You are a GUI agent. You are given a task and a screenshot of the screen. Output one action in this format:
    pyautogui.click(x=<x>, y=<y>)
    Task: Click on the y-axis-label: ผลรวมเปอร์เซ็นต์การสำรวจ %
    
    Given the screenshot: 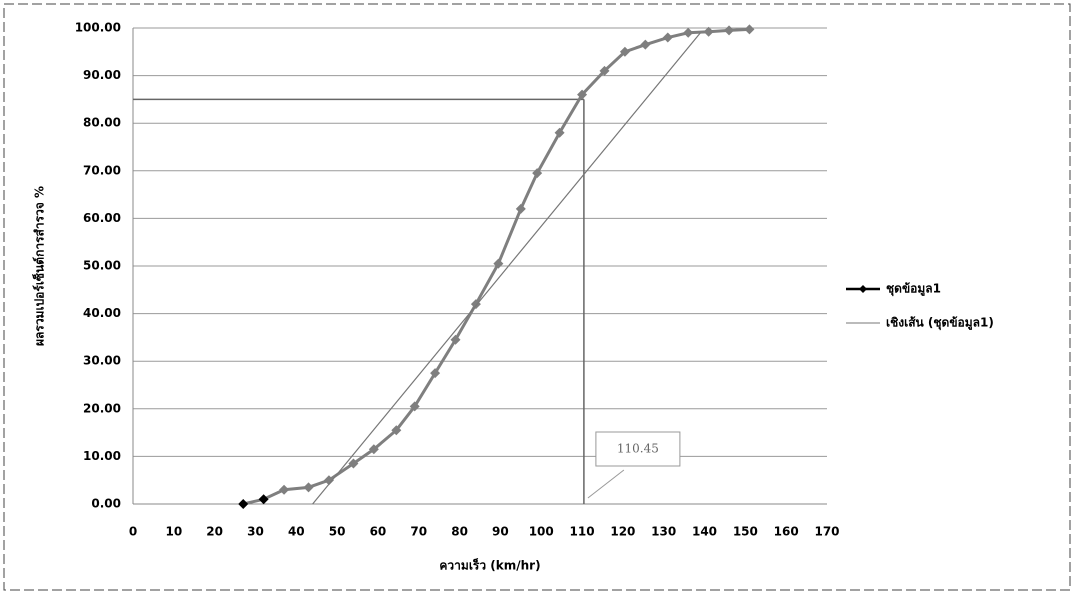 What is the action you would take?
    pyautogui.click(x=39, y=266)
    